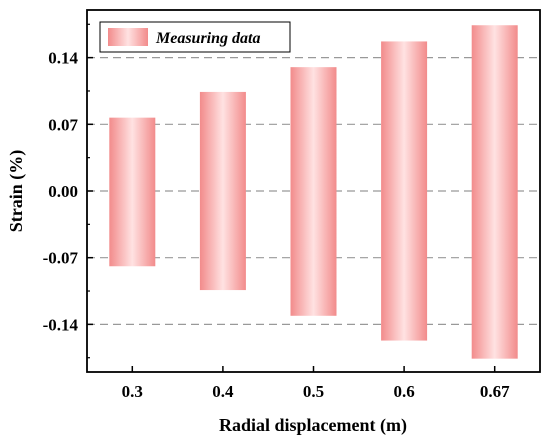  What do you see at coordinates (61, 324) in the screenshot?
I see `y-tick-label: -0.14` at bounding box center [61, 324].